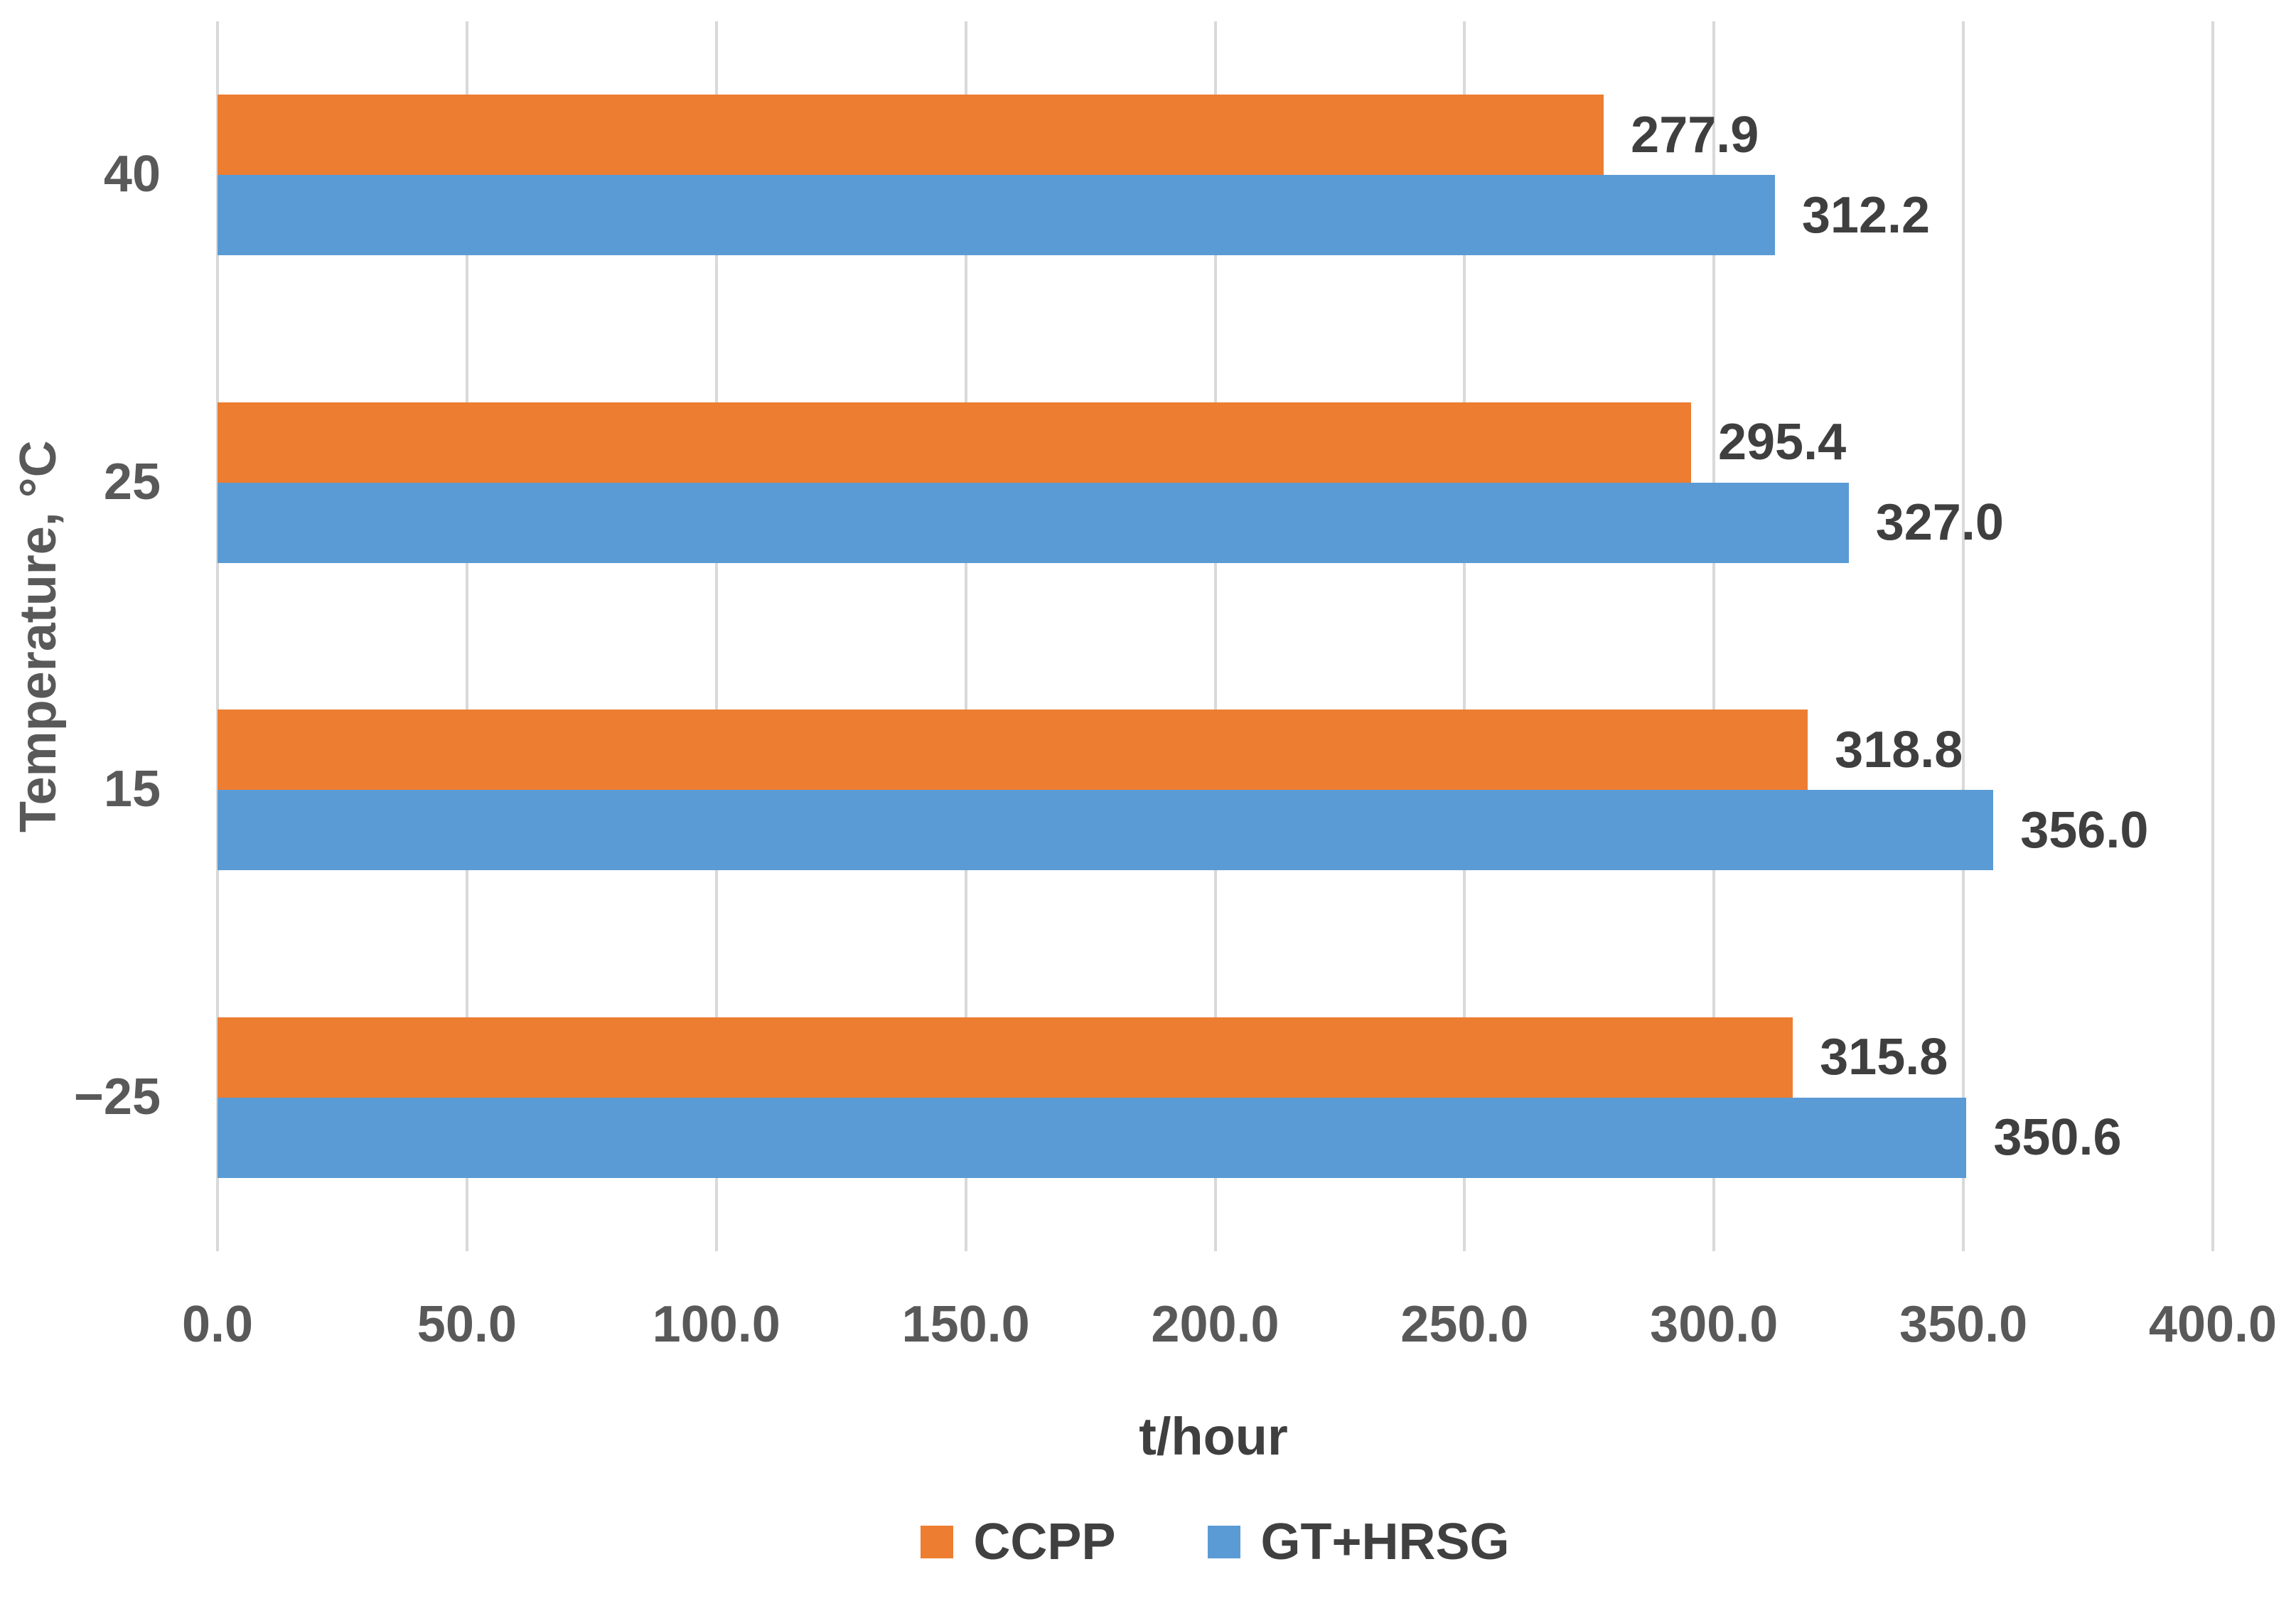  Describe the element at coordinates (2084, 830) in the screenshot. I see `data-label: 356.0` at that location.